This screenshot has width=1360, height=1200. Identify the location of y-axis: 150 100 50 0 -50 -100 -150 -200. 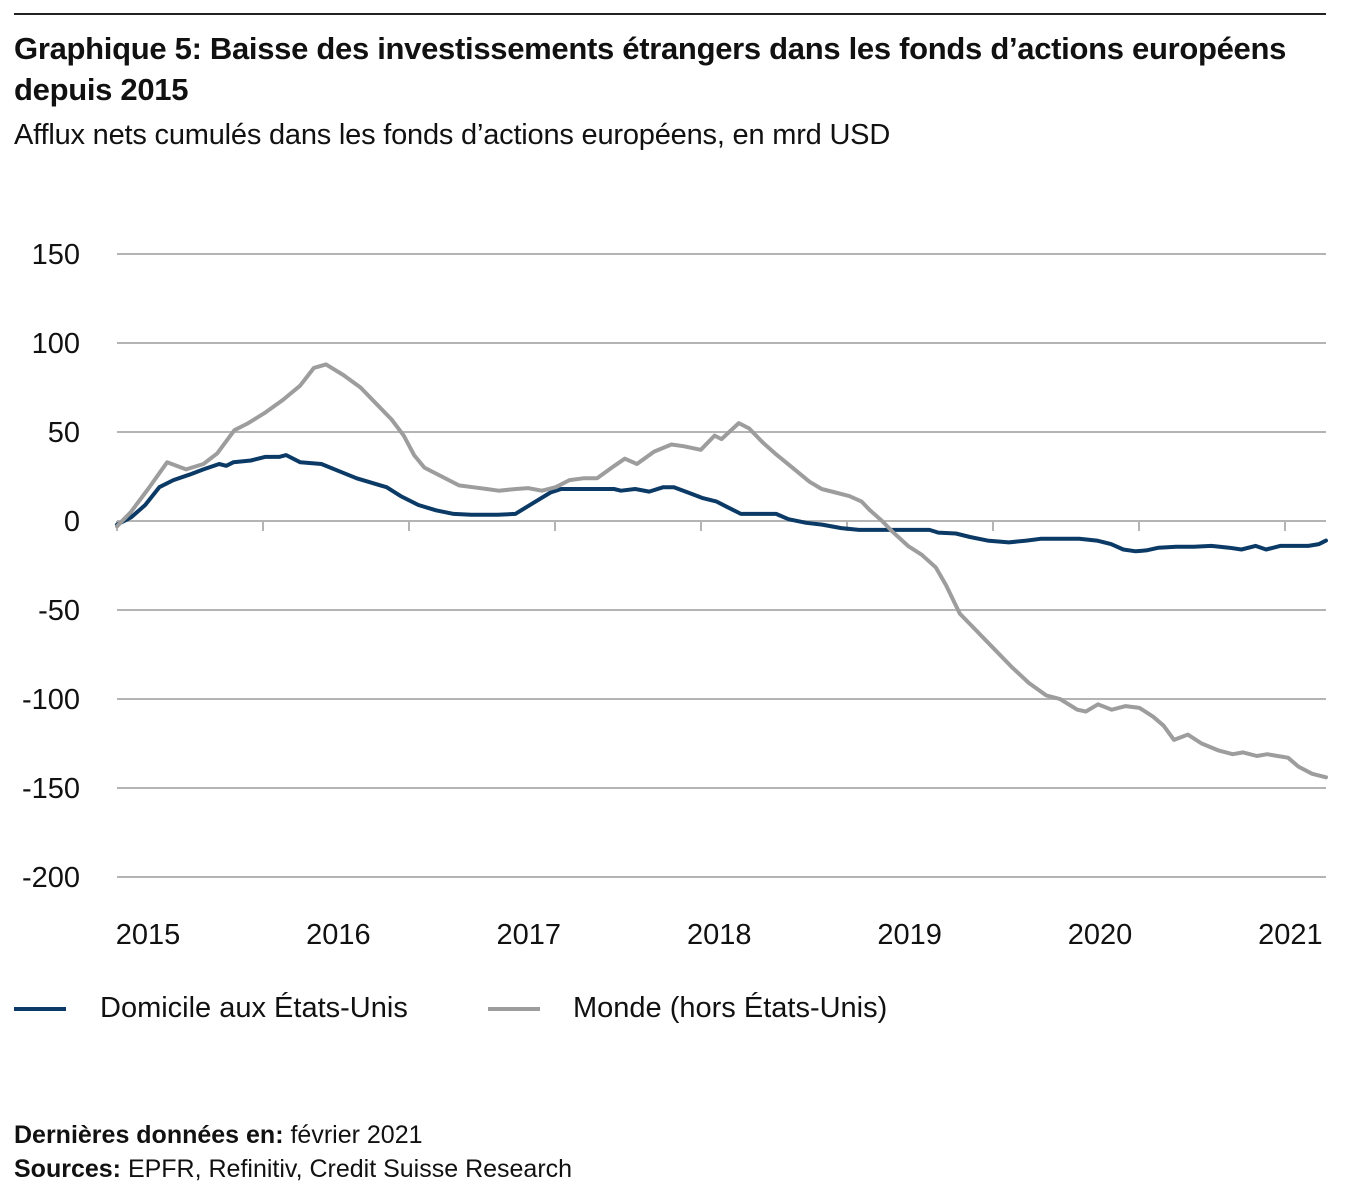
(51, 566).